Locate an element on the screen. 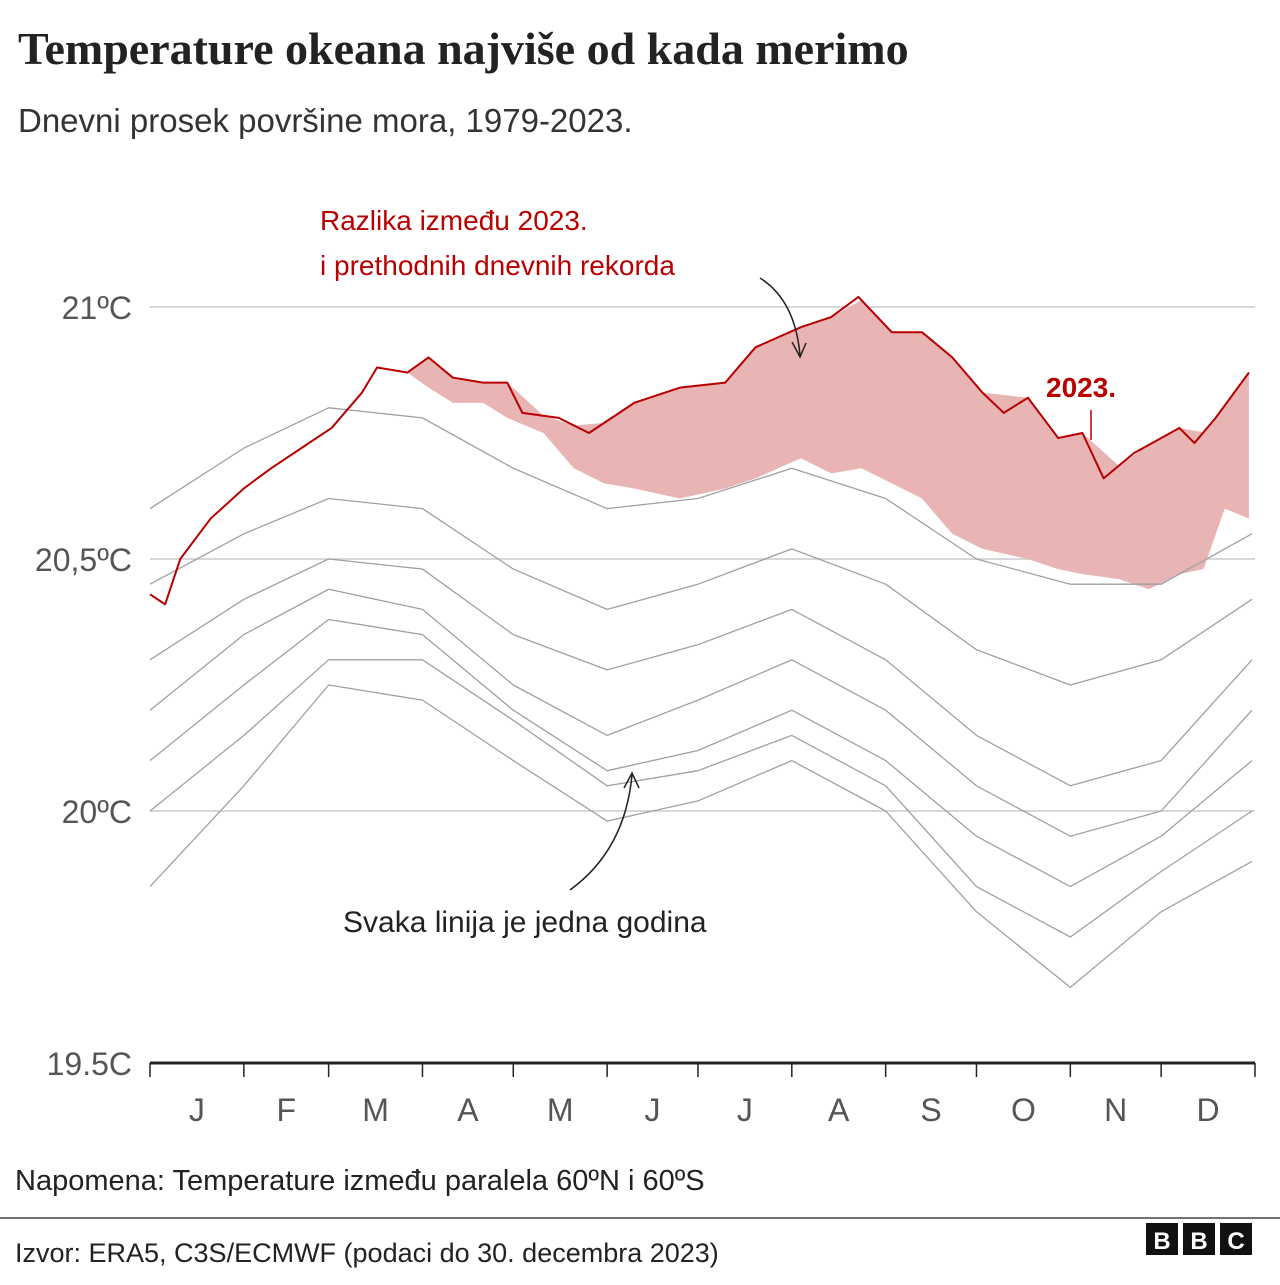 The height and width of the screenshot is (1285, 1280). x-tick-label: F is located at coordinates (286, 1110).